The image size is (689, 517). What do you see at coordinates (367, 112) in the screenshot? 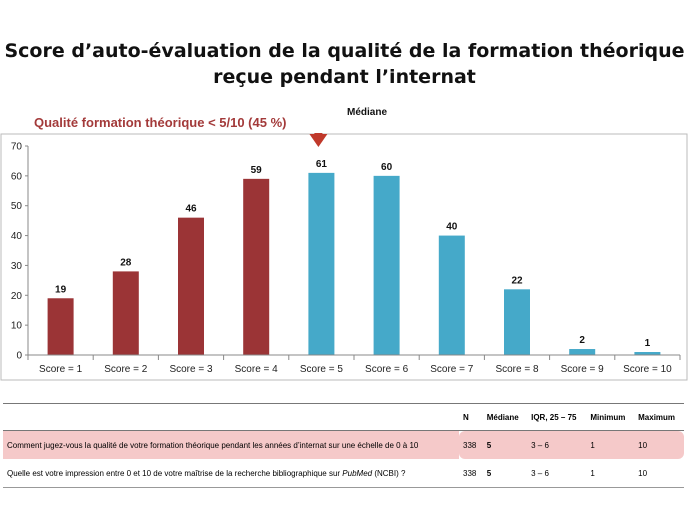
I see `median-label: Médiane` at bounding box center [367, 112].